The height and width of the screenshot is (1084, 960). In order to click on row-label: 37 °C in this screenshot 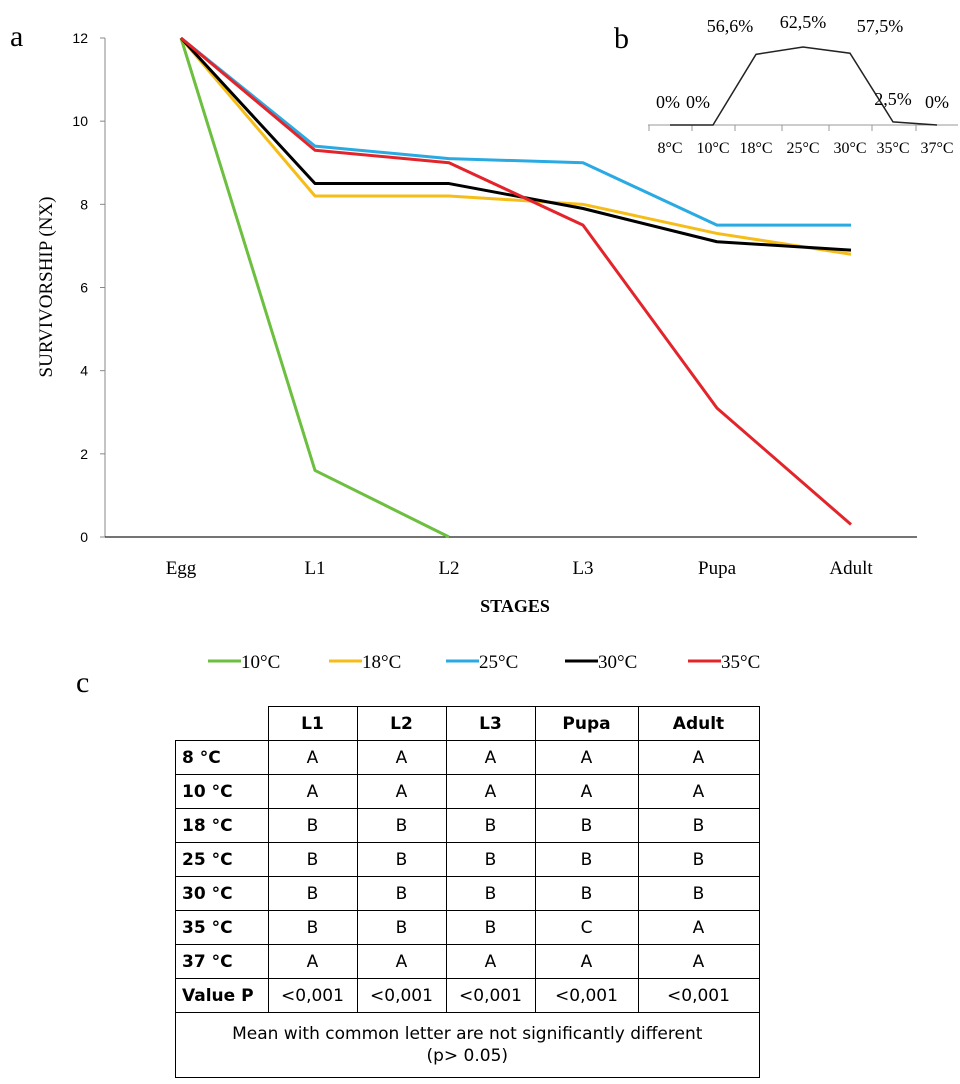, I will do `click(222, 961)`.